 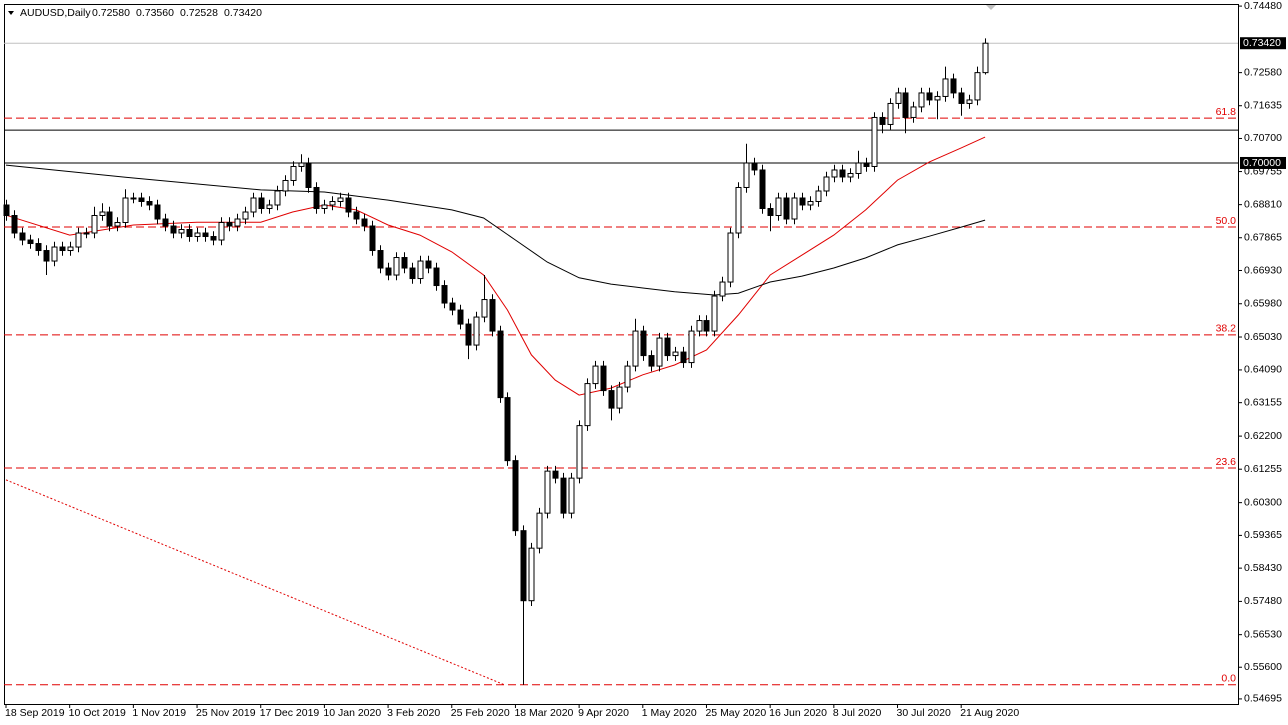 What do you see at coordinates (97, 713) in the screenshot?
I see `x-tick-label: 10 Oct 2019` at bounding box center [97, 713].